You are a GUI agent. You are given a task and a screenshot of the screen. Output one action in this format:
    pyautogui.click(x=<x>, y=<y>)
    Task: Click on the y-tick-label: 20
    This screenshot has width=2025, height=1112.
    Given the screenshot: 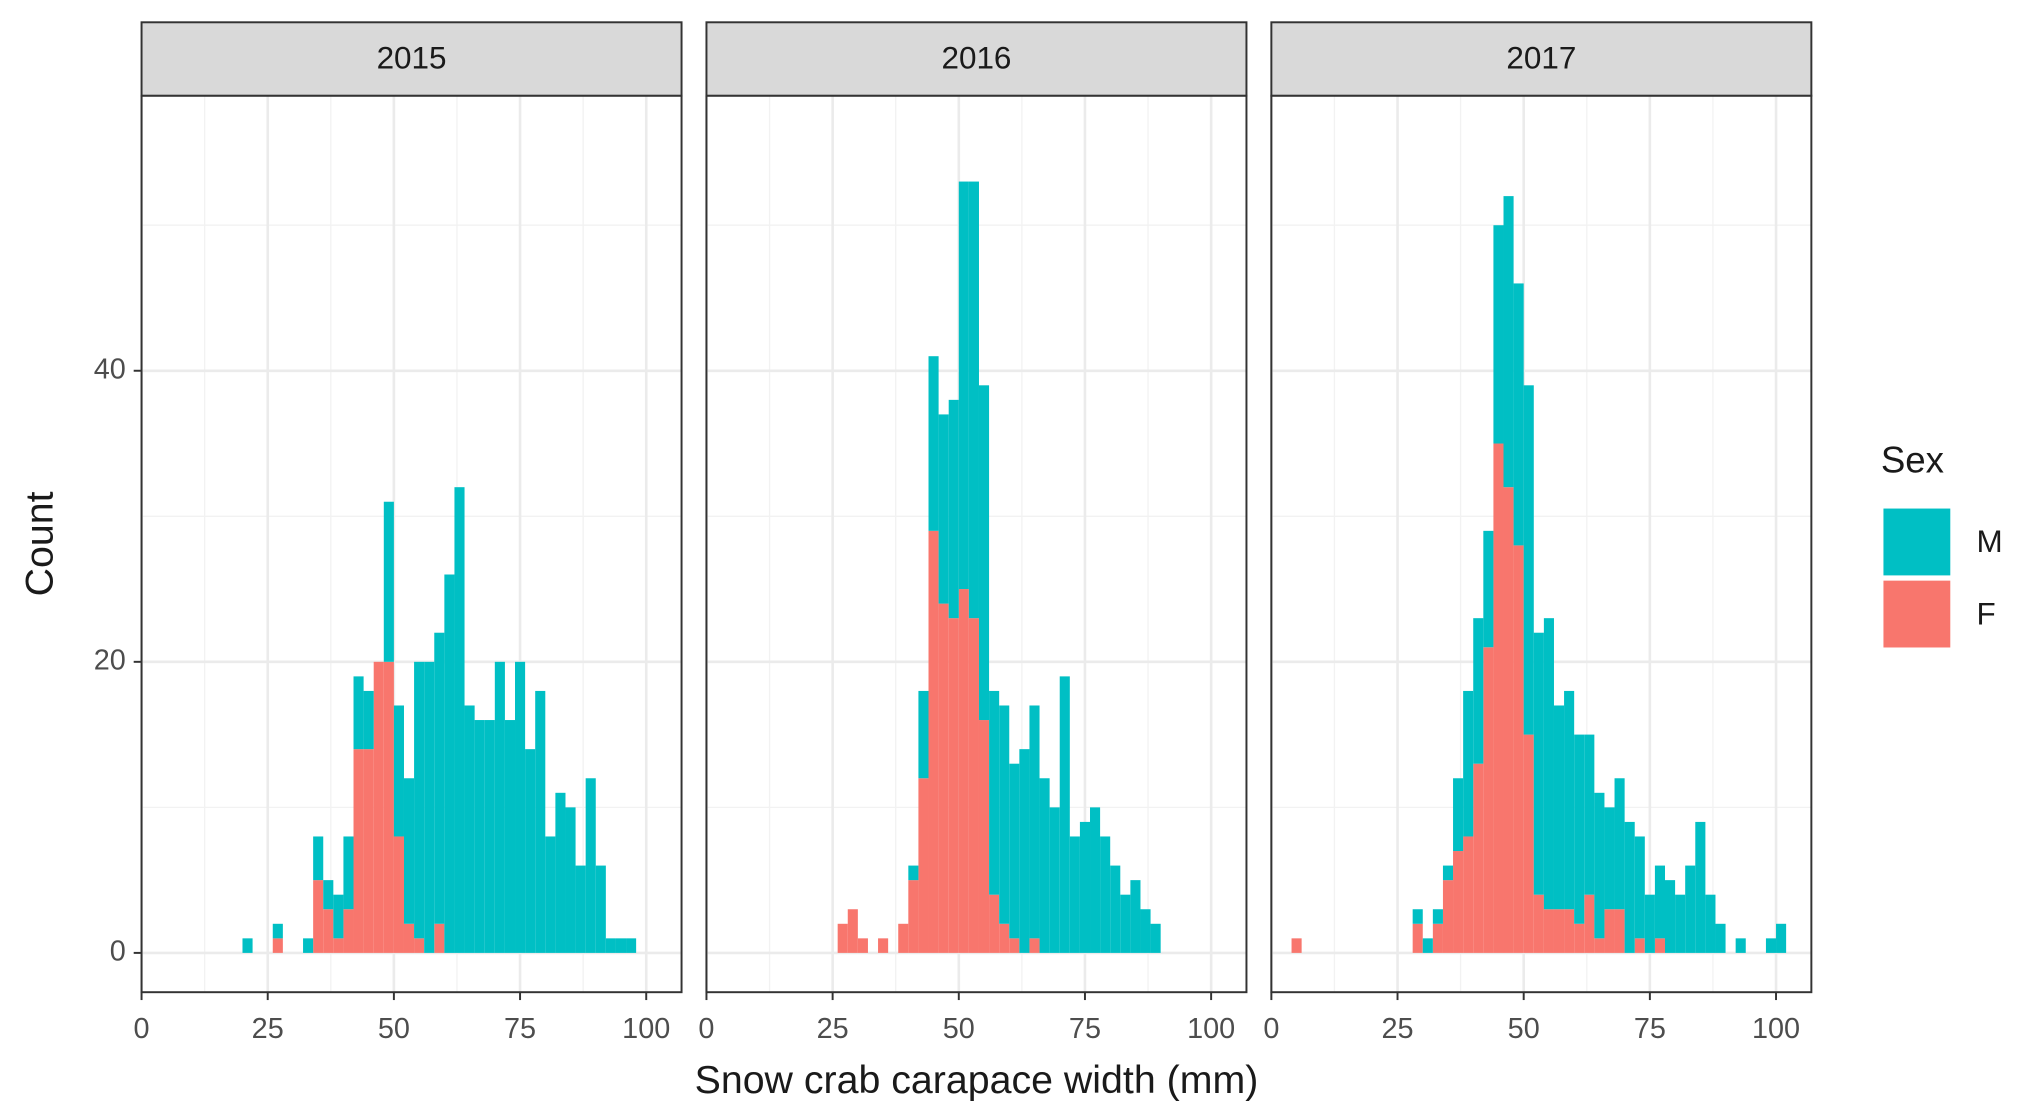 What is the action you would take?
    pyautogui.click(x=110, y=660)
    